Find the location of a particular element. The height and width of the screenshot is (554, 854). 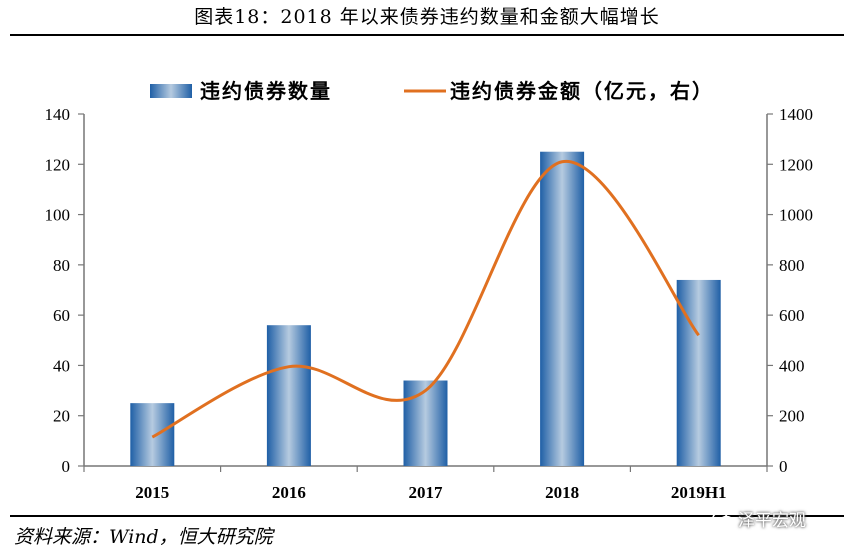

y-tick-label-right: 600 is located at coordinates (792, 315).